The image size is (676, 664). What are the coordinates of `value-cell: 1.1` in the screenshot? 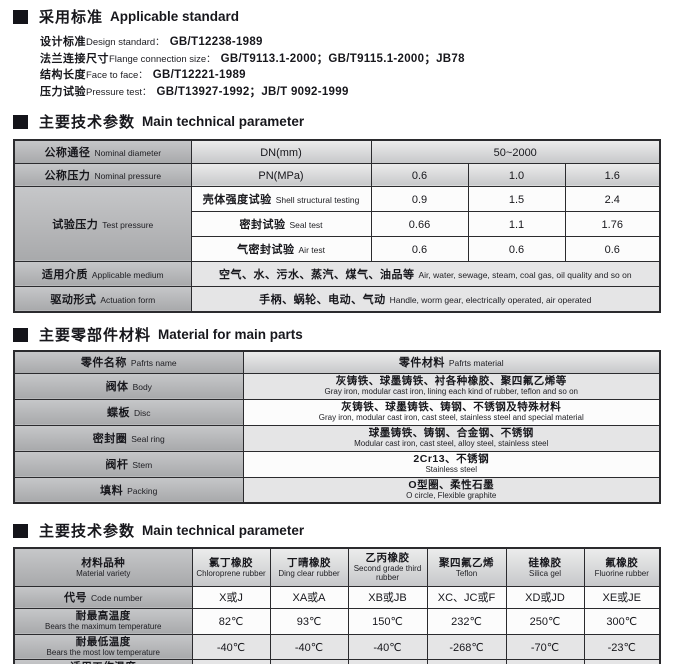 It's located at (516, 223).